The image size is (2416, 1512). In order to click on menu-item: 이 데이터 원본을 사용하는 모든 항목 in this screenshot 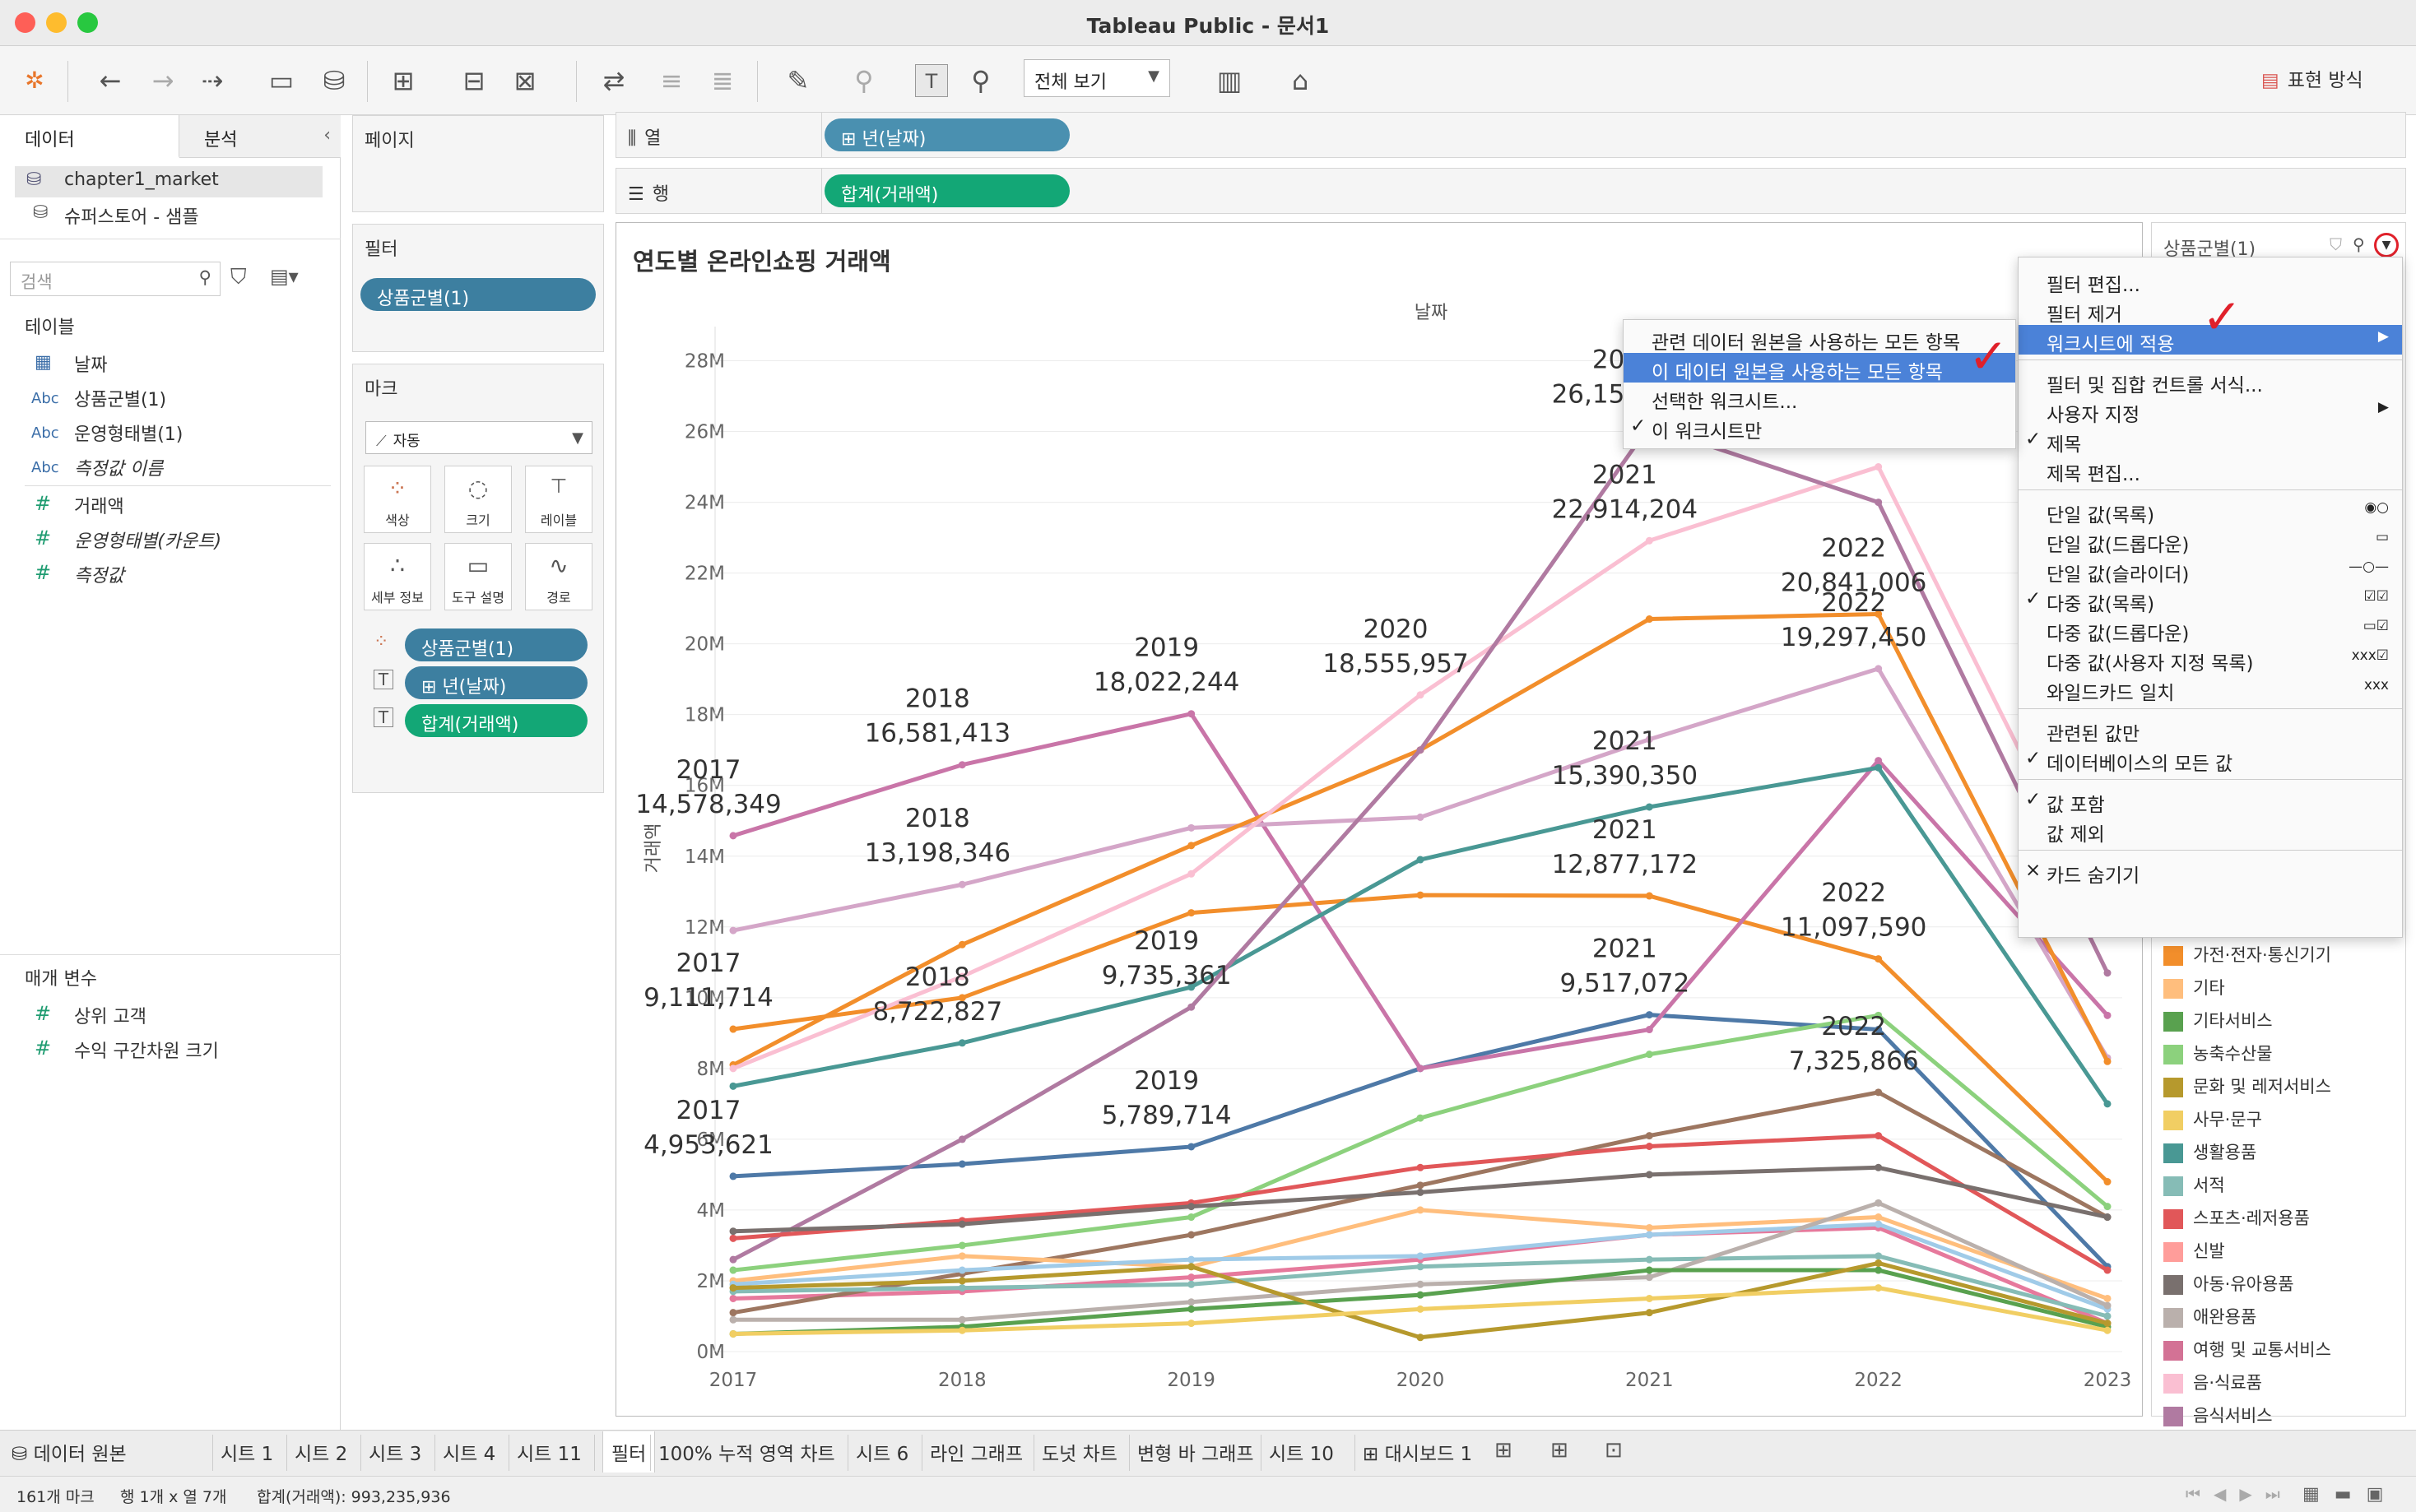, I will do `click(1820, 368)`.